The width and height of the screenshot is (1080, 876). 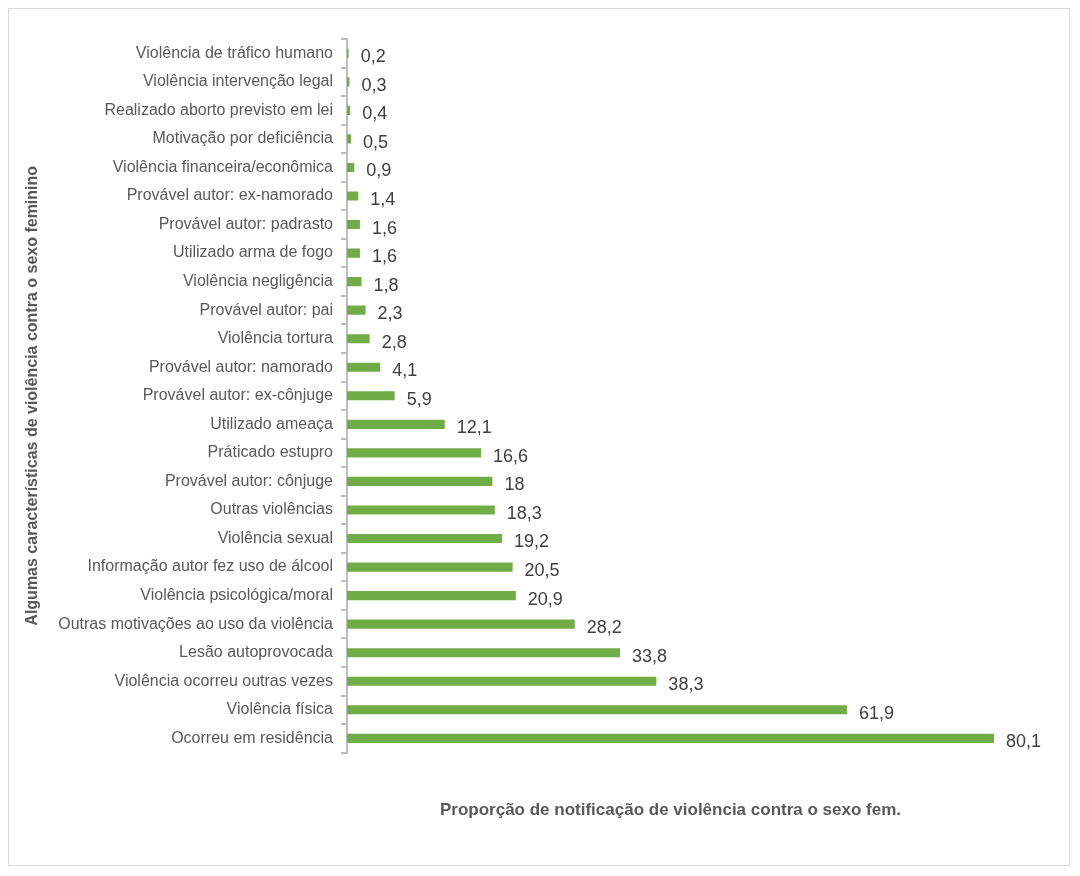 I want to click on data-label: 0,9, so click(x=379, y=170).